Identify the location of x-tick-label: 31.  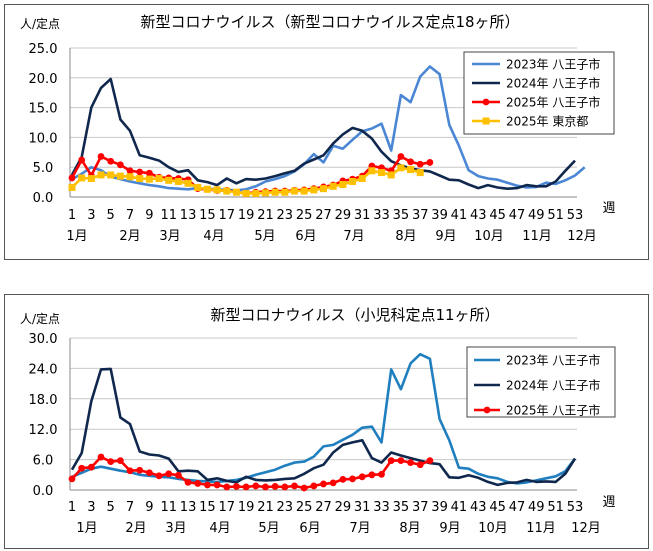
(362, 507).